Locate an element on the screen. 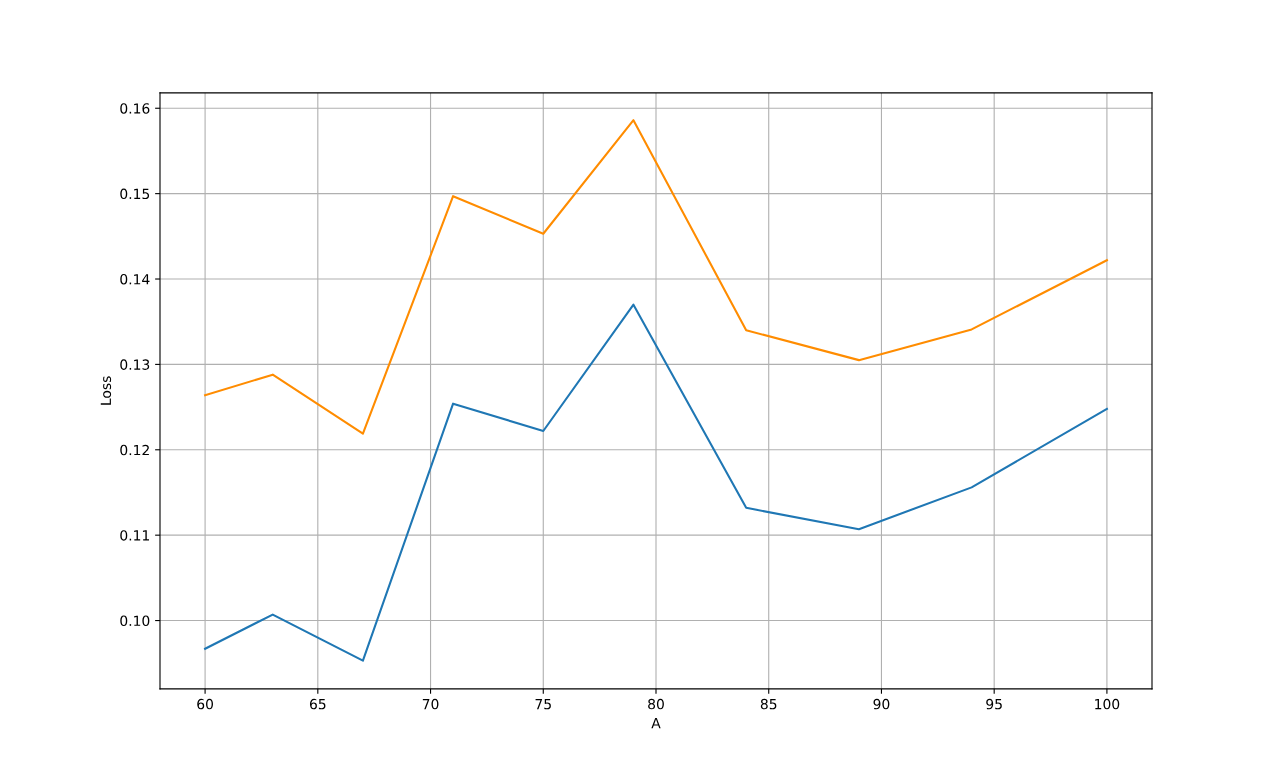  y-tick-label: 0.10 is located at coordinates (135, 621).